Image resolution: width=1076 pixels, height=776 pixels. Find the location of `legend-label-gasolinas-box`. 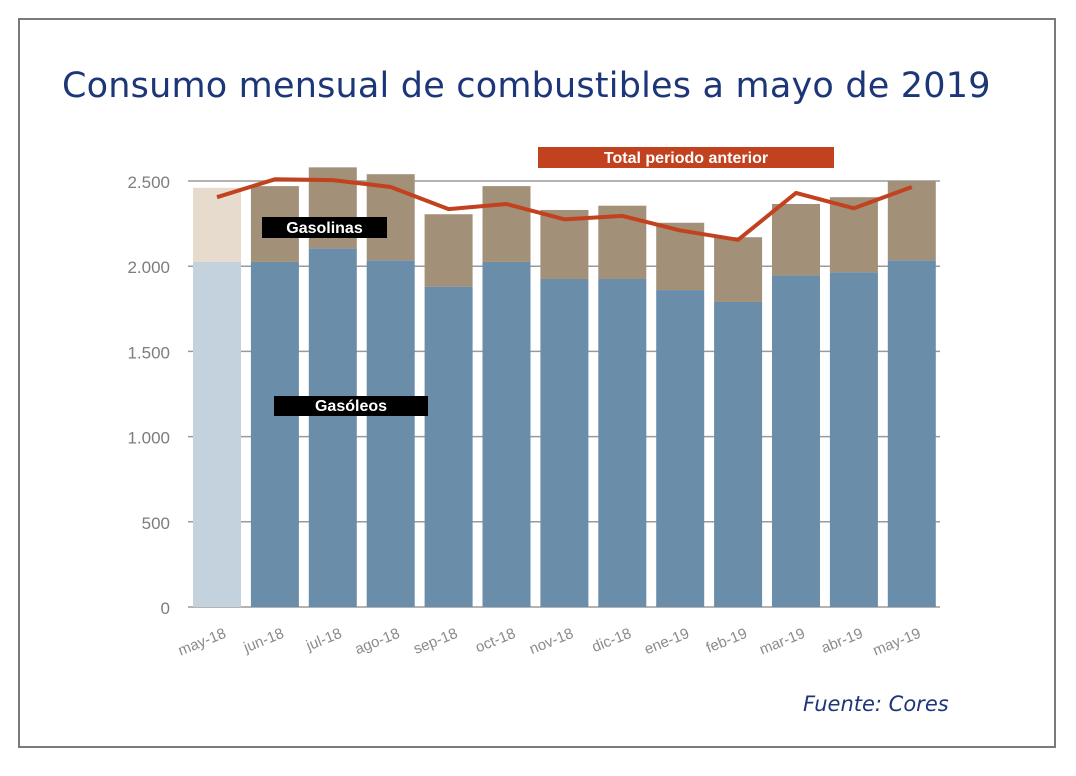

legend-label-gasolinas-box is located at coordinates (324, 227).